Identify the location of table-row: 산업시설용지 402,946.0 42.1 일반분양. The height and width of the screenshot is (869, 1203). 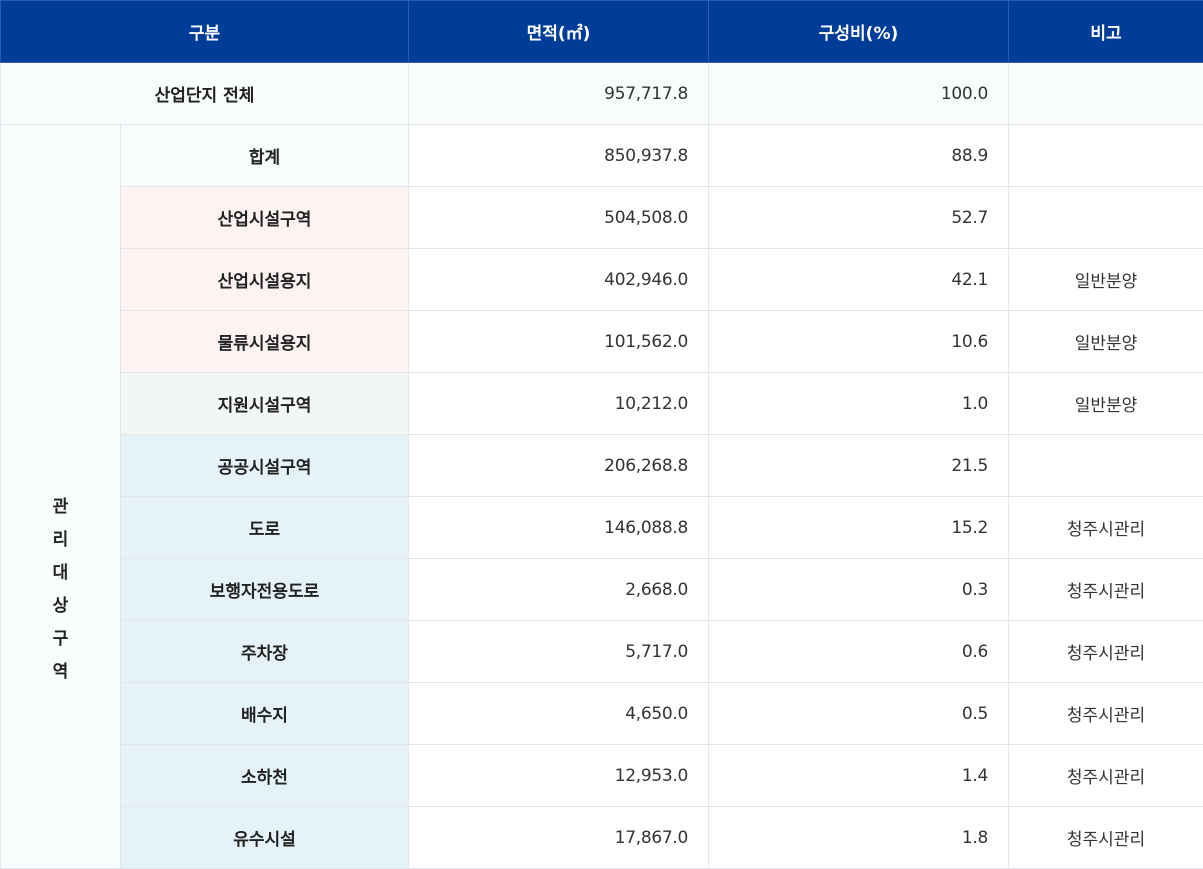
(602, 280).